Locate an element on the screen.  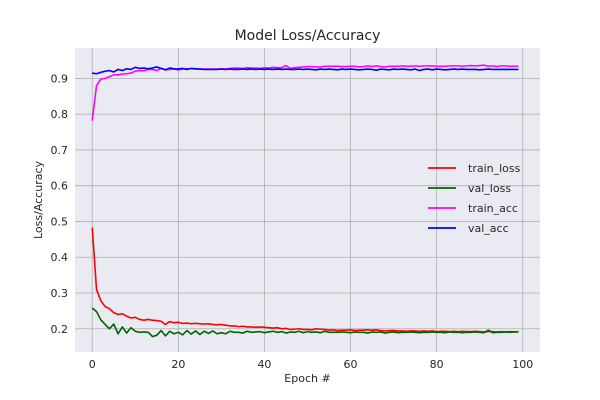
series-line-val-loss is located at coordinates (305, 322).